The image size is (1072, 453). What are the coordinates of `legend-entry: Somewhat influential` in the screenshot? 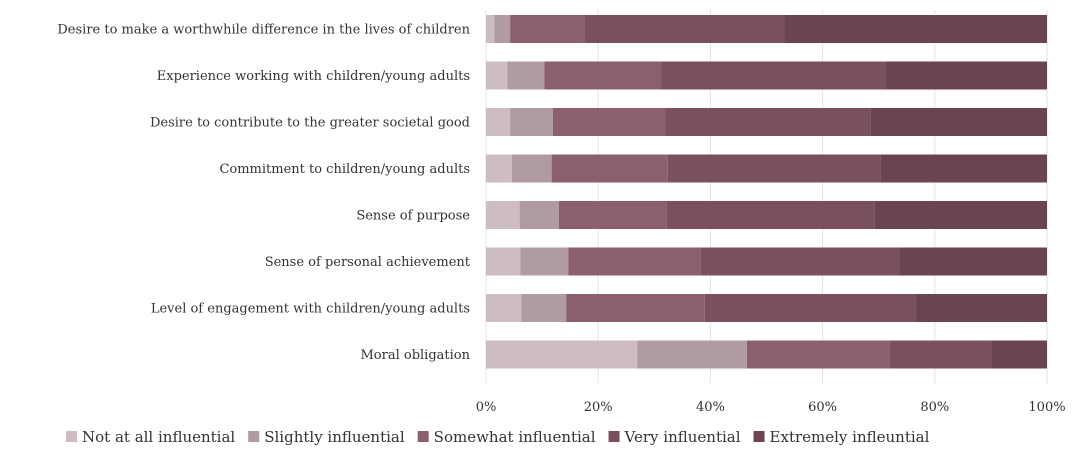 It's located at (515, 437).